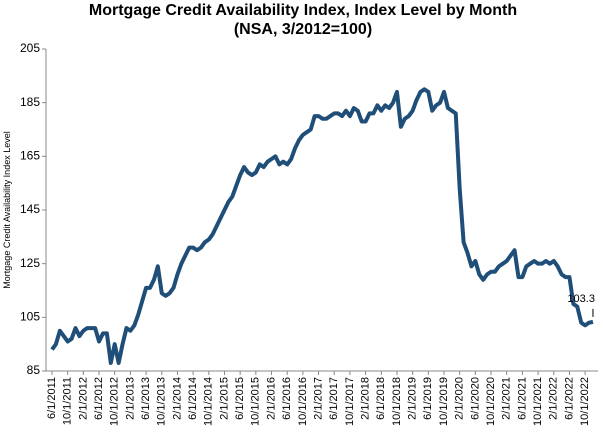 The image size is (603, 439). I want to click on x-tick-label: 6/1/2014, so click(193, 398).